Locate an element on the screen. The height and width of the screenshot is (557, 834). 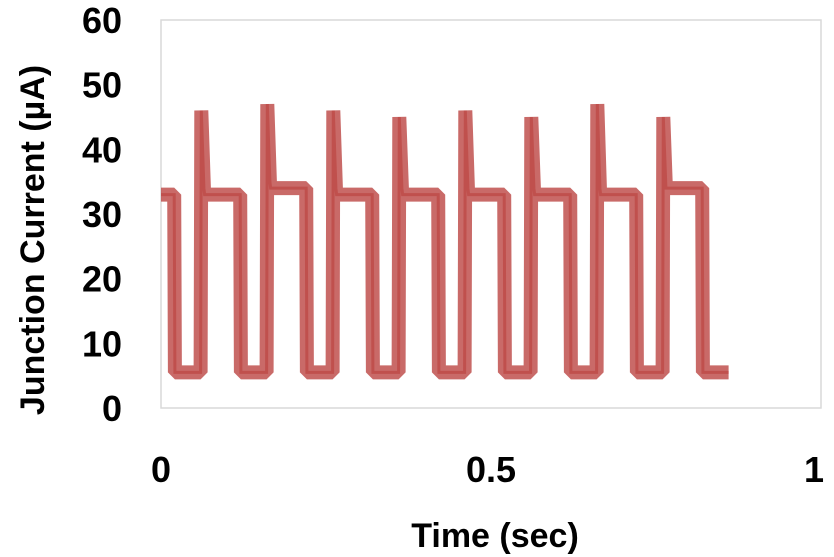
y-tick-label: 0 is located at coordinates (112, 408).